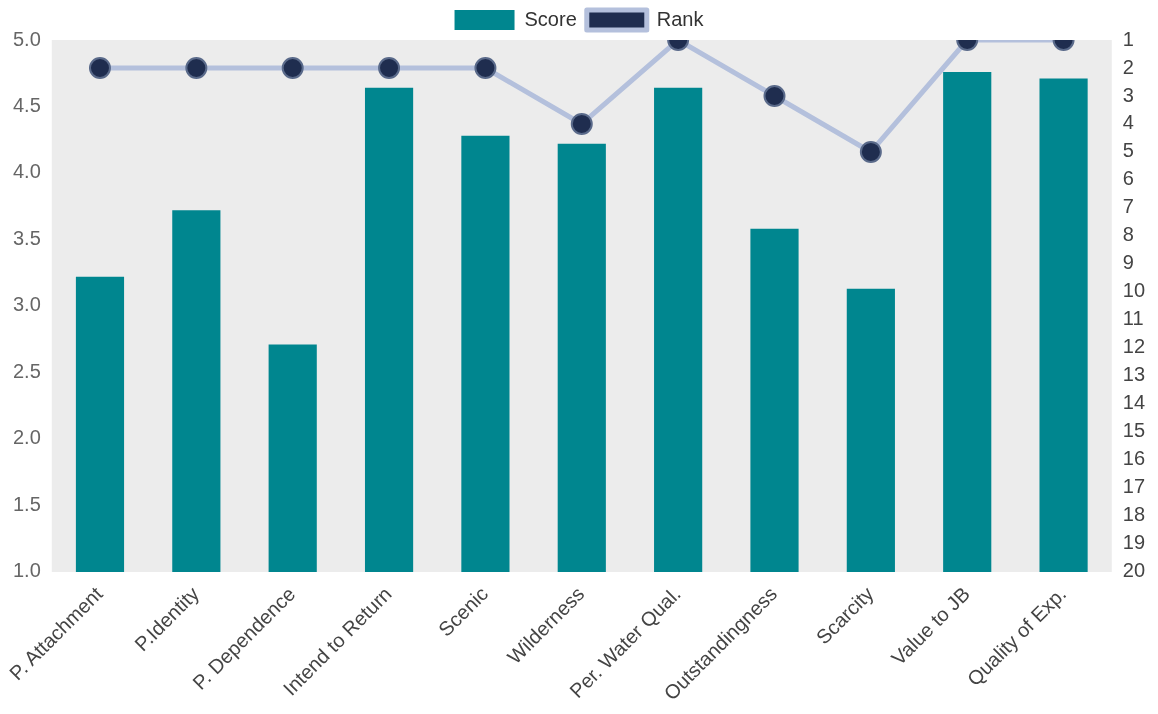  Describe the element at coordinates (1128, 178) in the screenshot. I see `y2-tick-label: 6` at that location.